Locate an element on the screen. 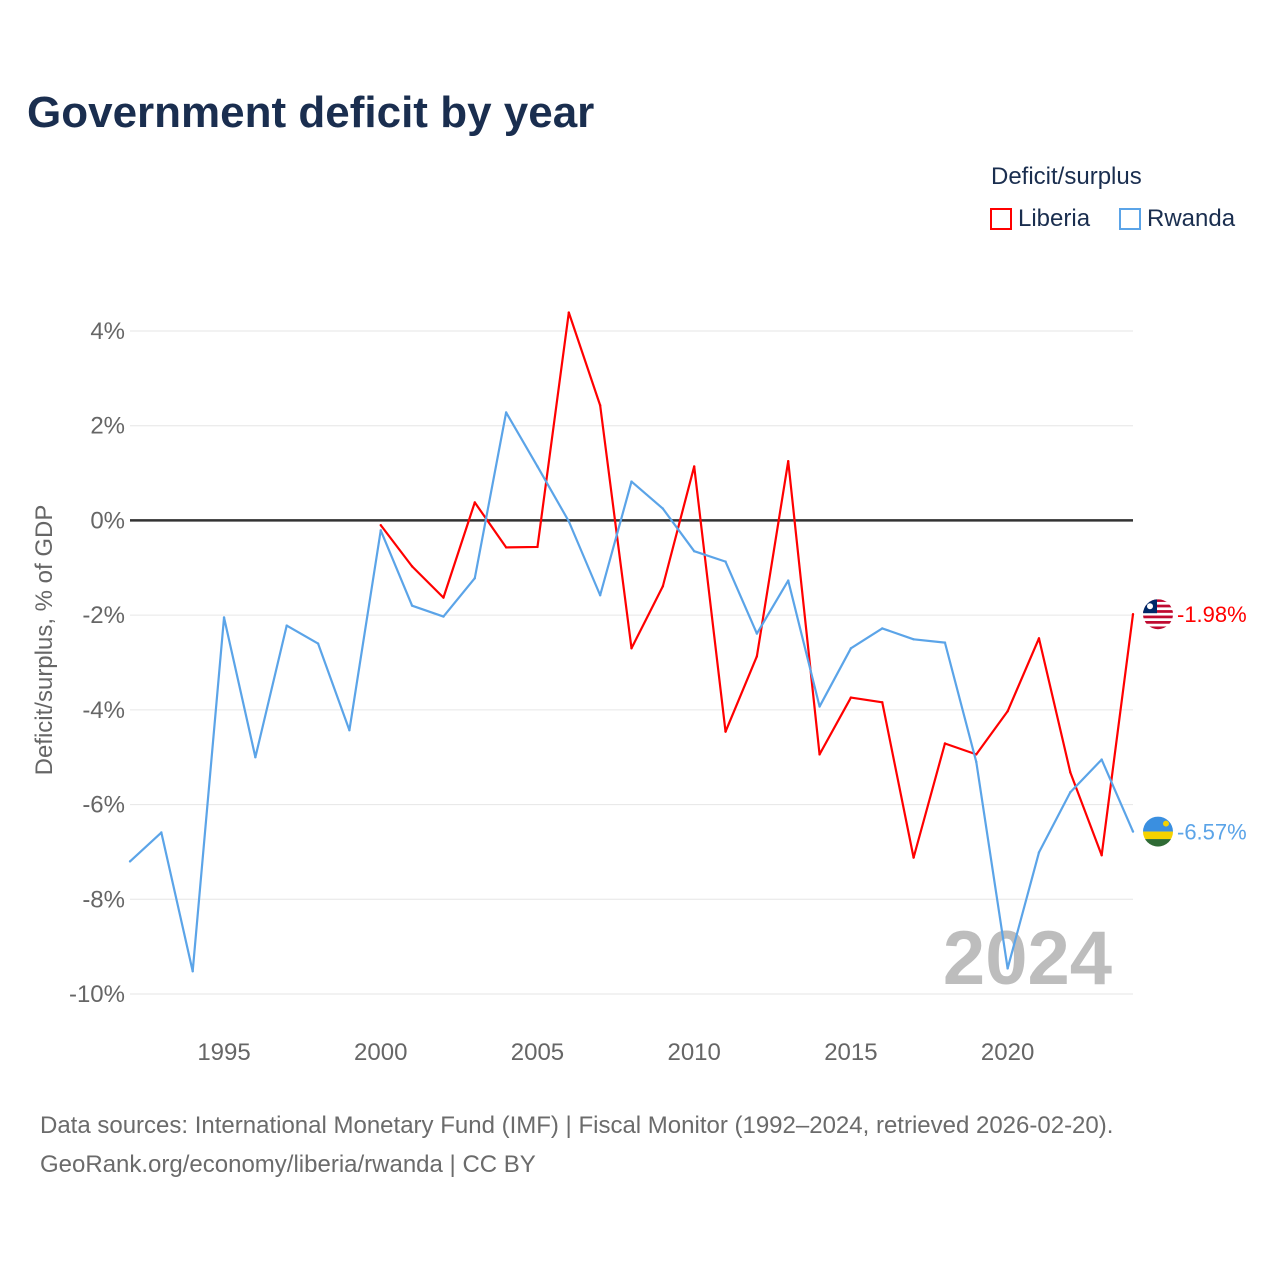 The width and height of the screenshot is (1280, 1280). flag-band-green is located at coordinates (1158, 843).